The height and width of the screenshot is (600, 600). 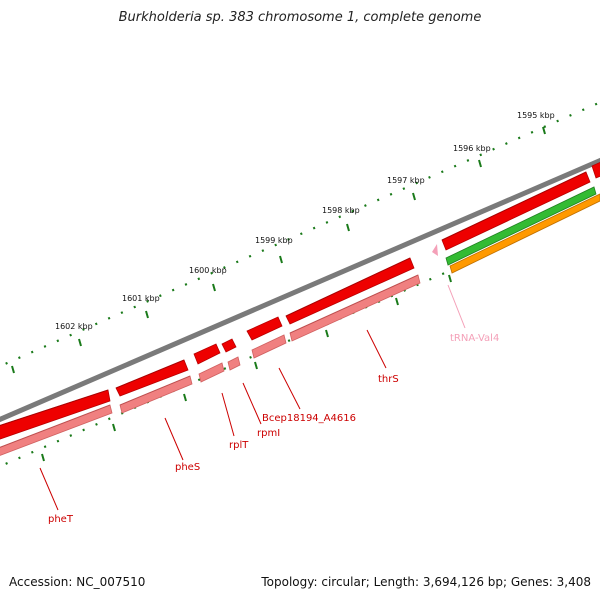 I want to click on cds-rpmI, so click(x=229, y=345).